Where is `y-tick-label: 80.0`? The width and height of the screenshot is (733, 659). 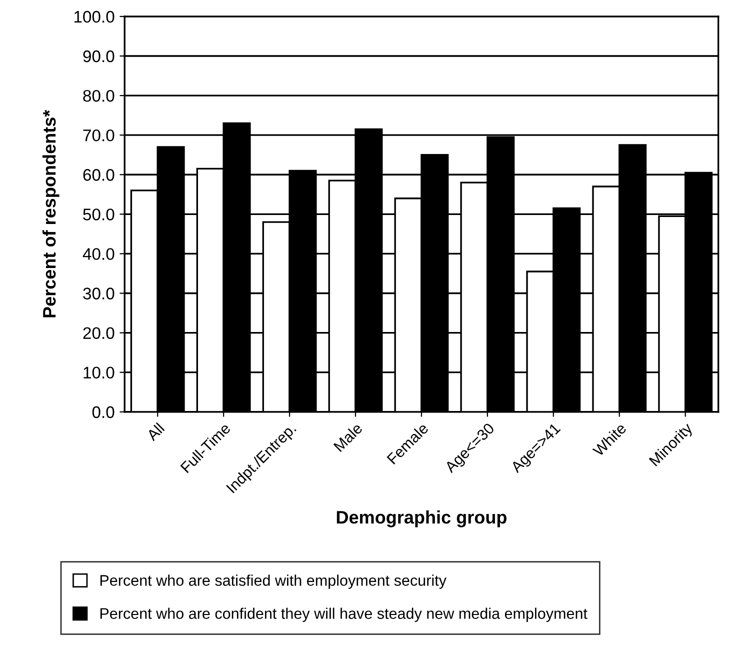 y-tick-label: 80.0 is located at coordinates (98, 96).